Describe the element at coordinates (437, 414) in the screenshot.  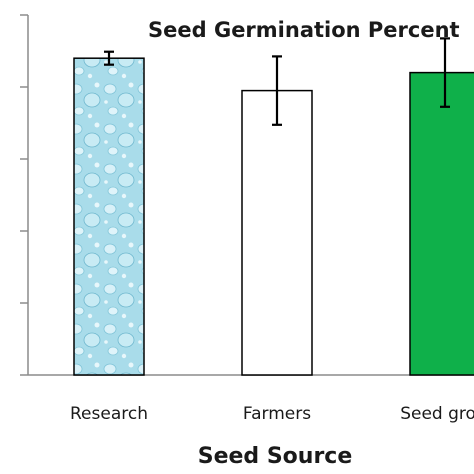
I see `x-tick-label-3: Seed grow` at that location.